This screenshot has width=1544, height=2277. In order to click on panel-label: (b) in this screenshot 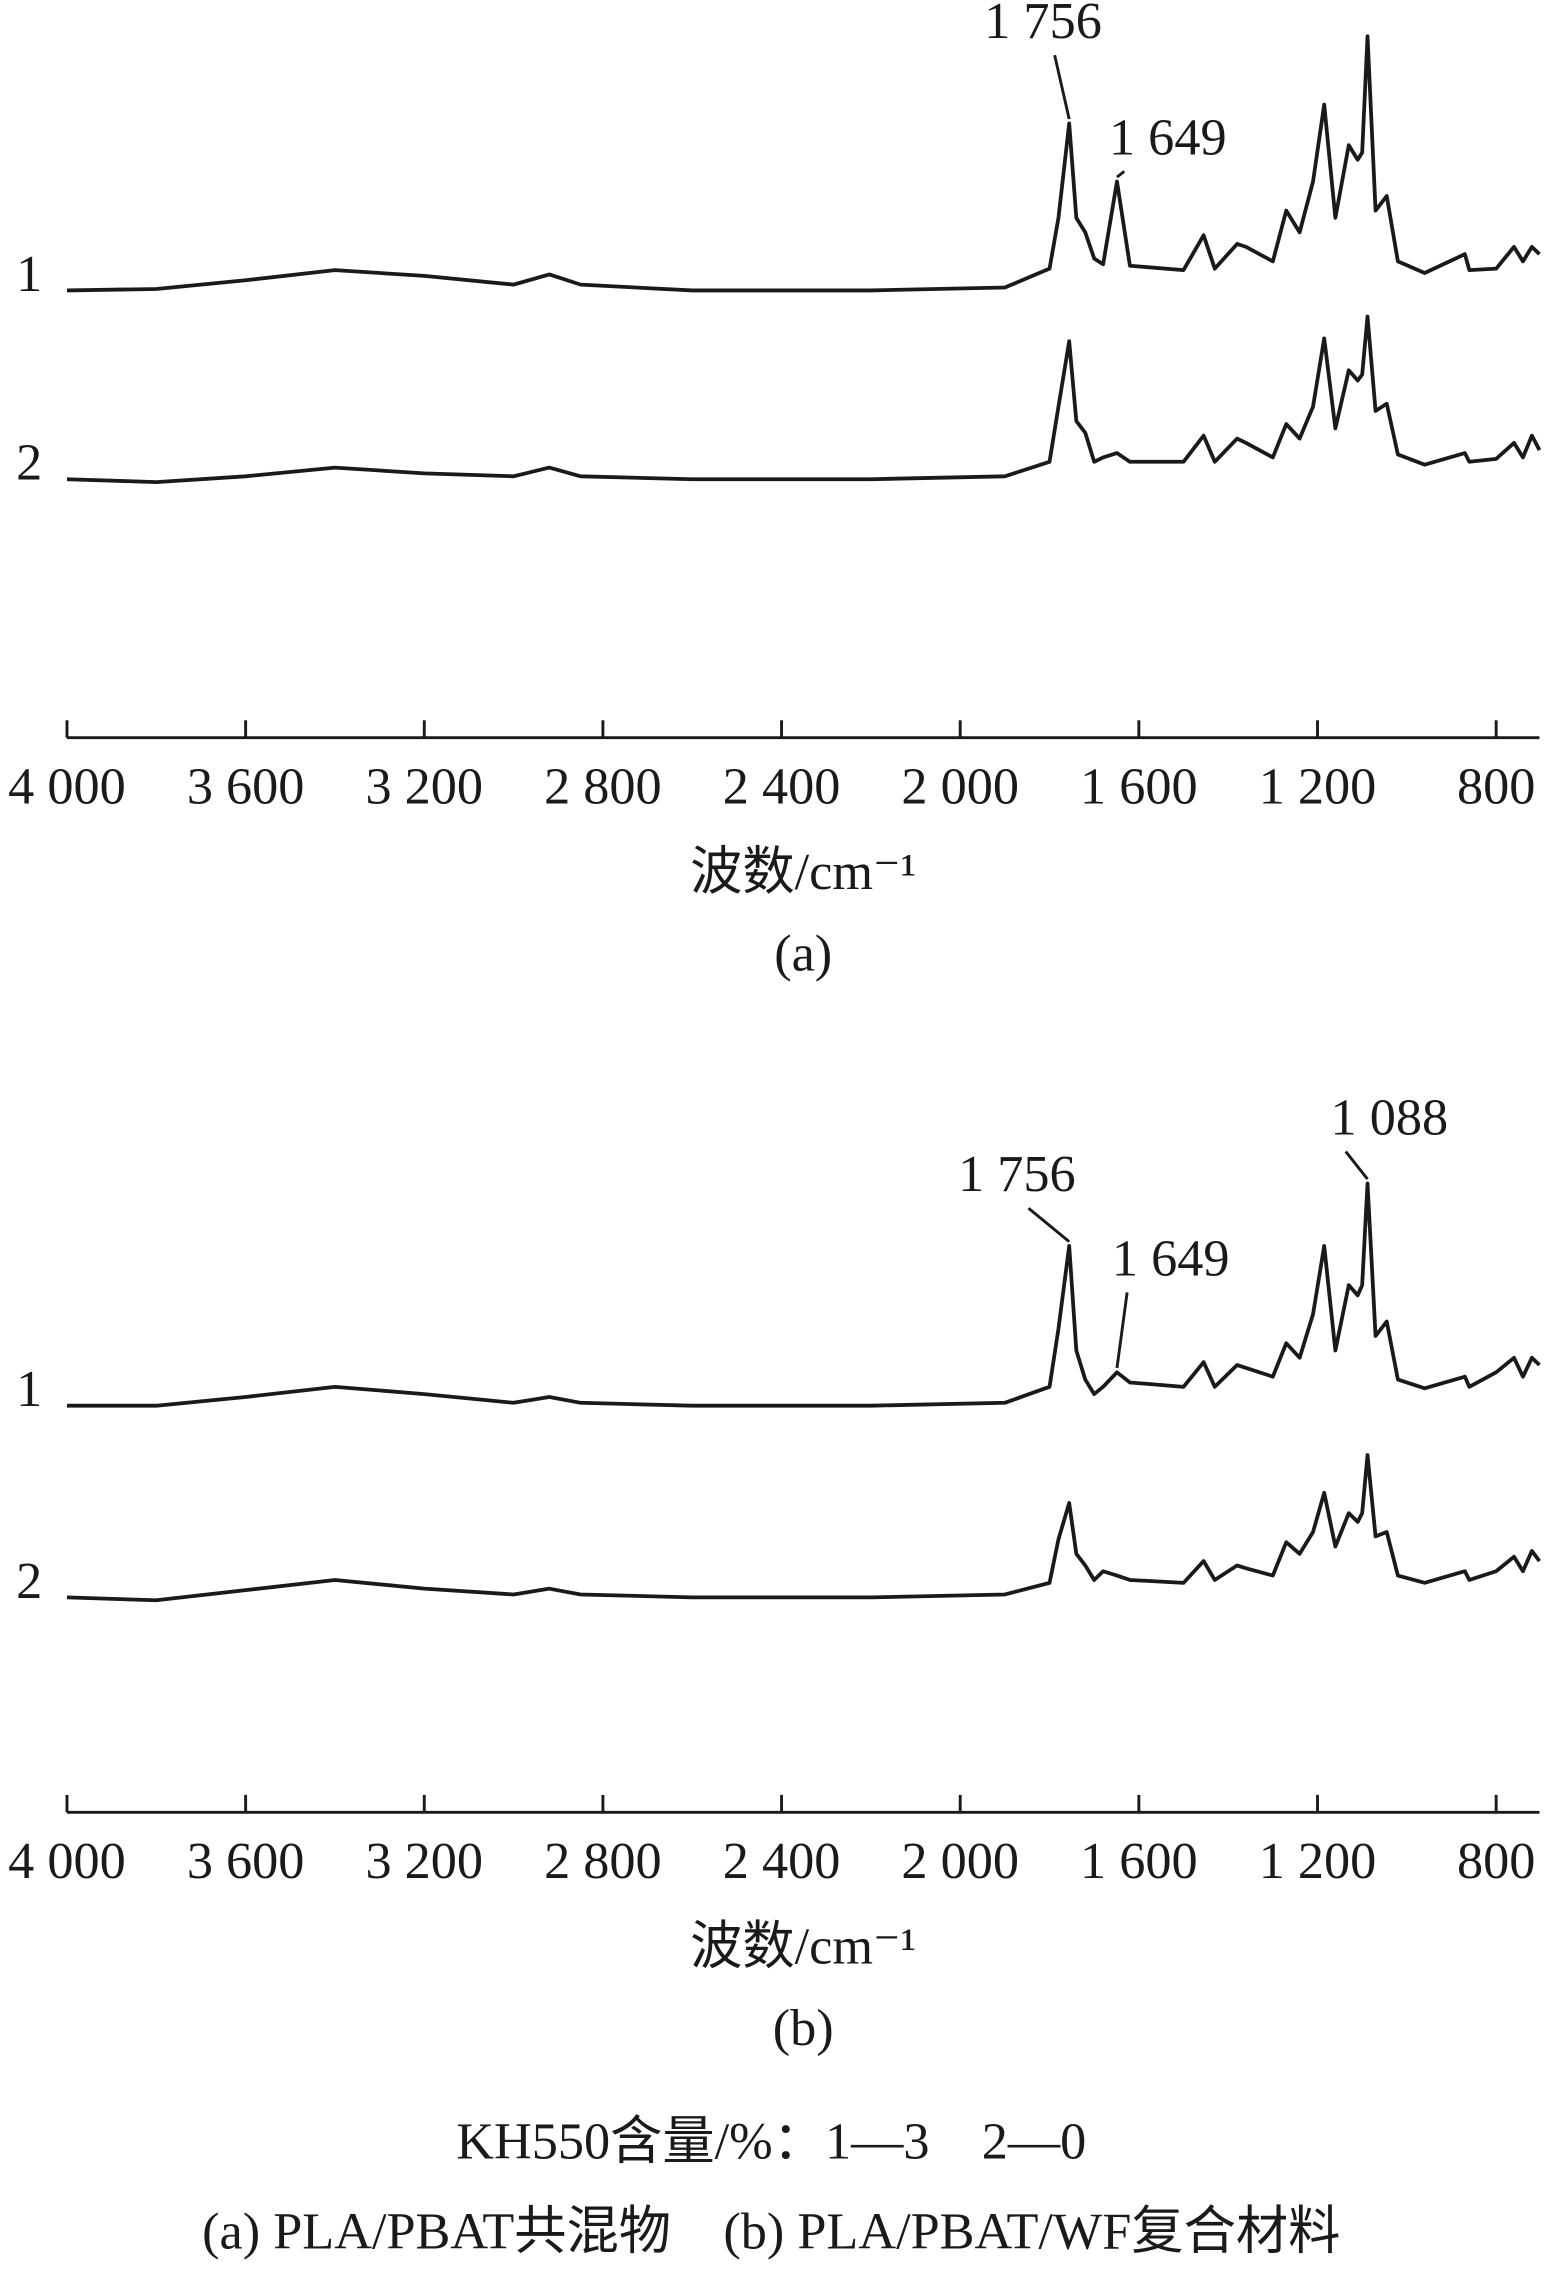, I will do `click(803, 2028)`.